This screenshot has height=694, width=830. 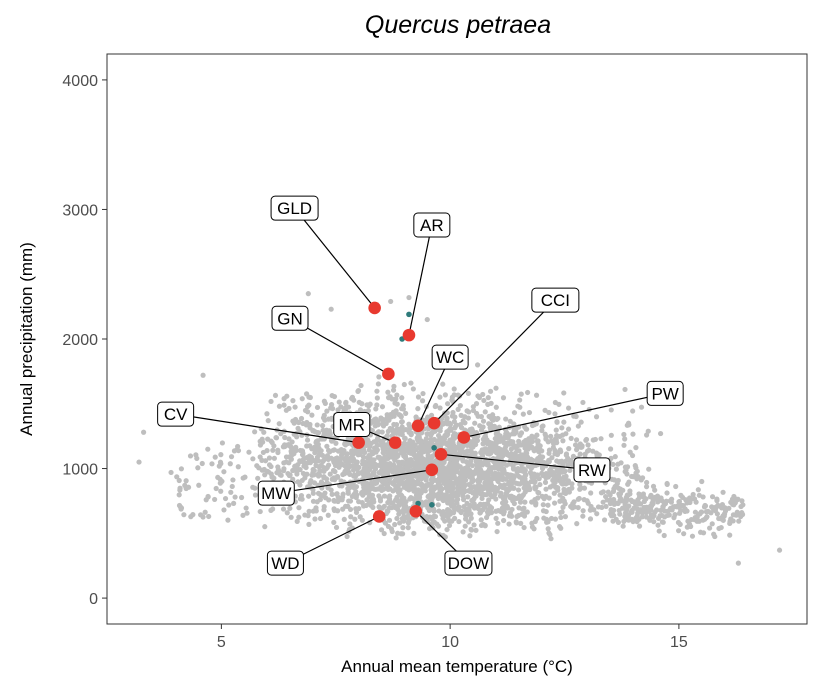 I want to click on y-tick-label: 1000, so click(x=80, y=470).